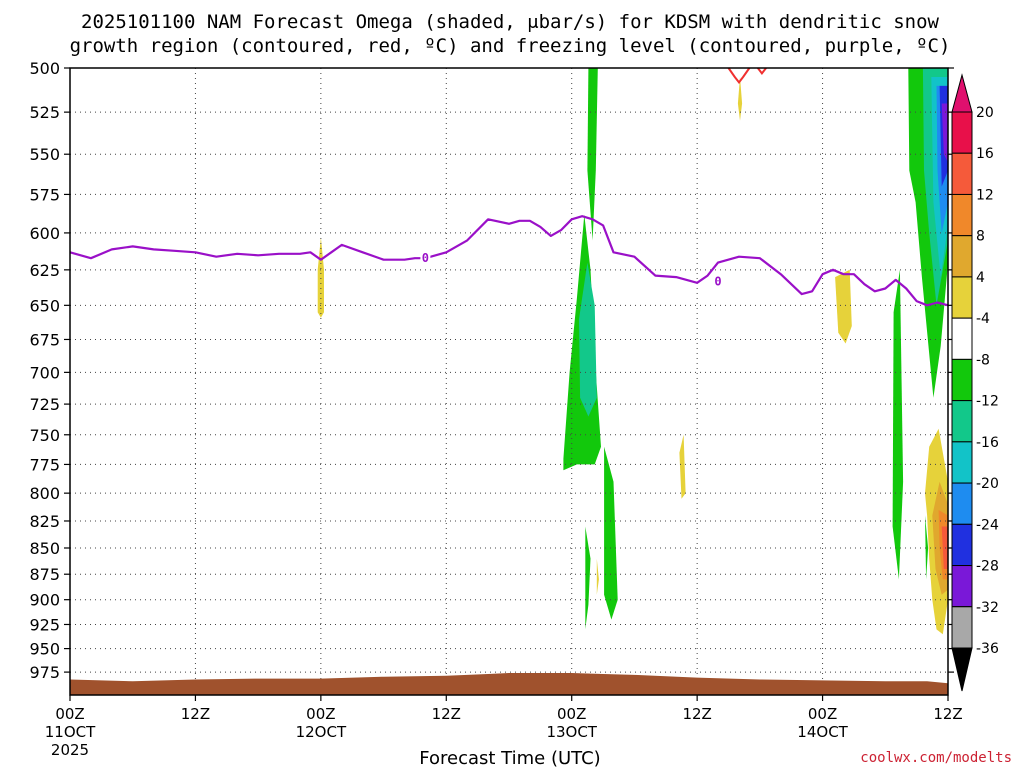 This screenshot has height=768, width=1024. What do you see at coordinates (44, 649) in the screenshot?
I see `y-tick-label-950: 950` at bounding box center [44, 649].